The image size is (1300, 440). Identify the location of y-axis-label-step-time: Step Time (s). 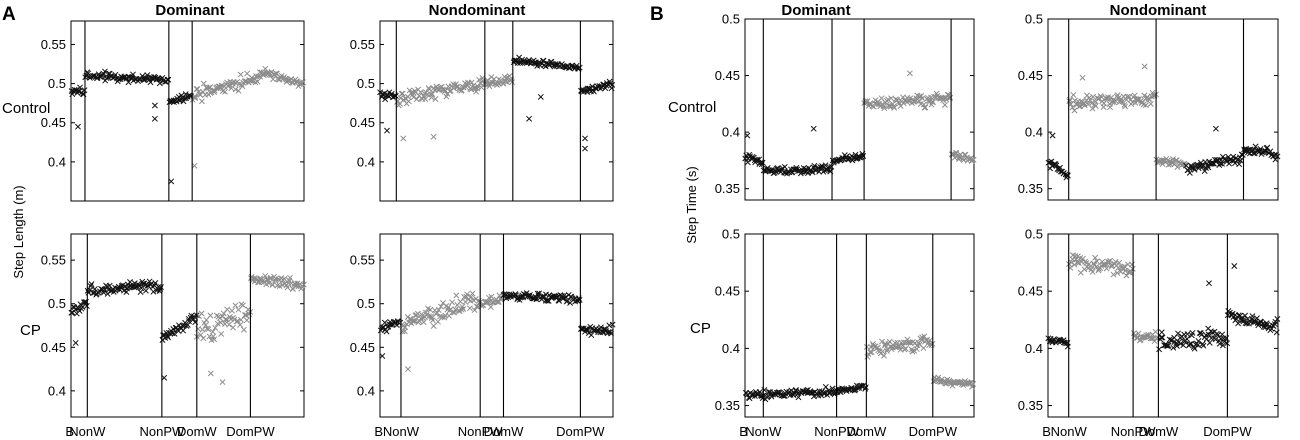
(691, 204).